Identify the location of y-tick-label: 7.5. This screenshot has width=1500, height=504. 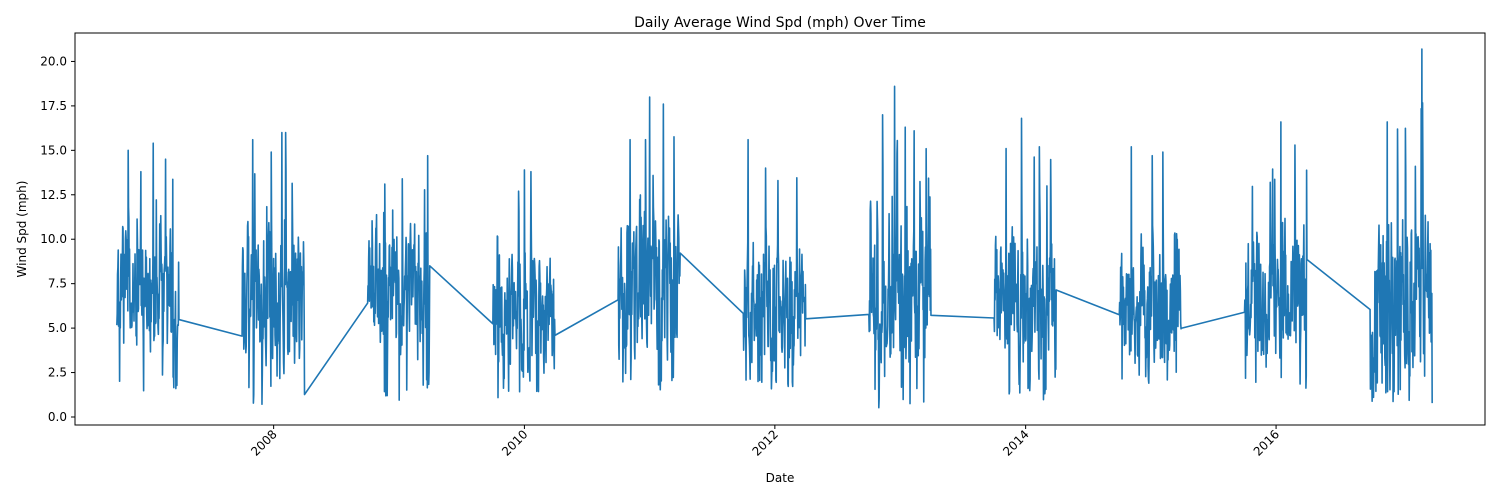
(57, 284).